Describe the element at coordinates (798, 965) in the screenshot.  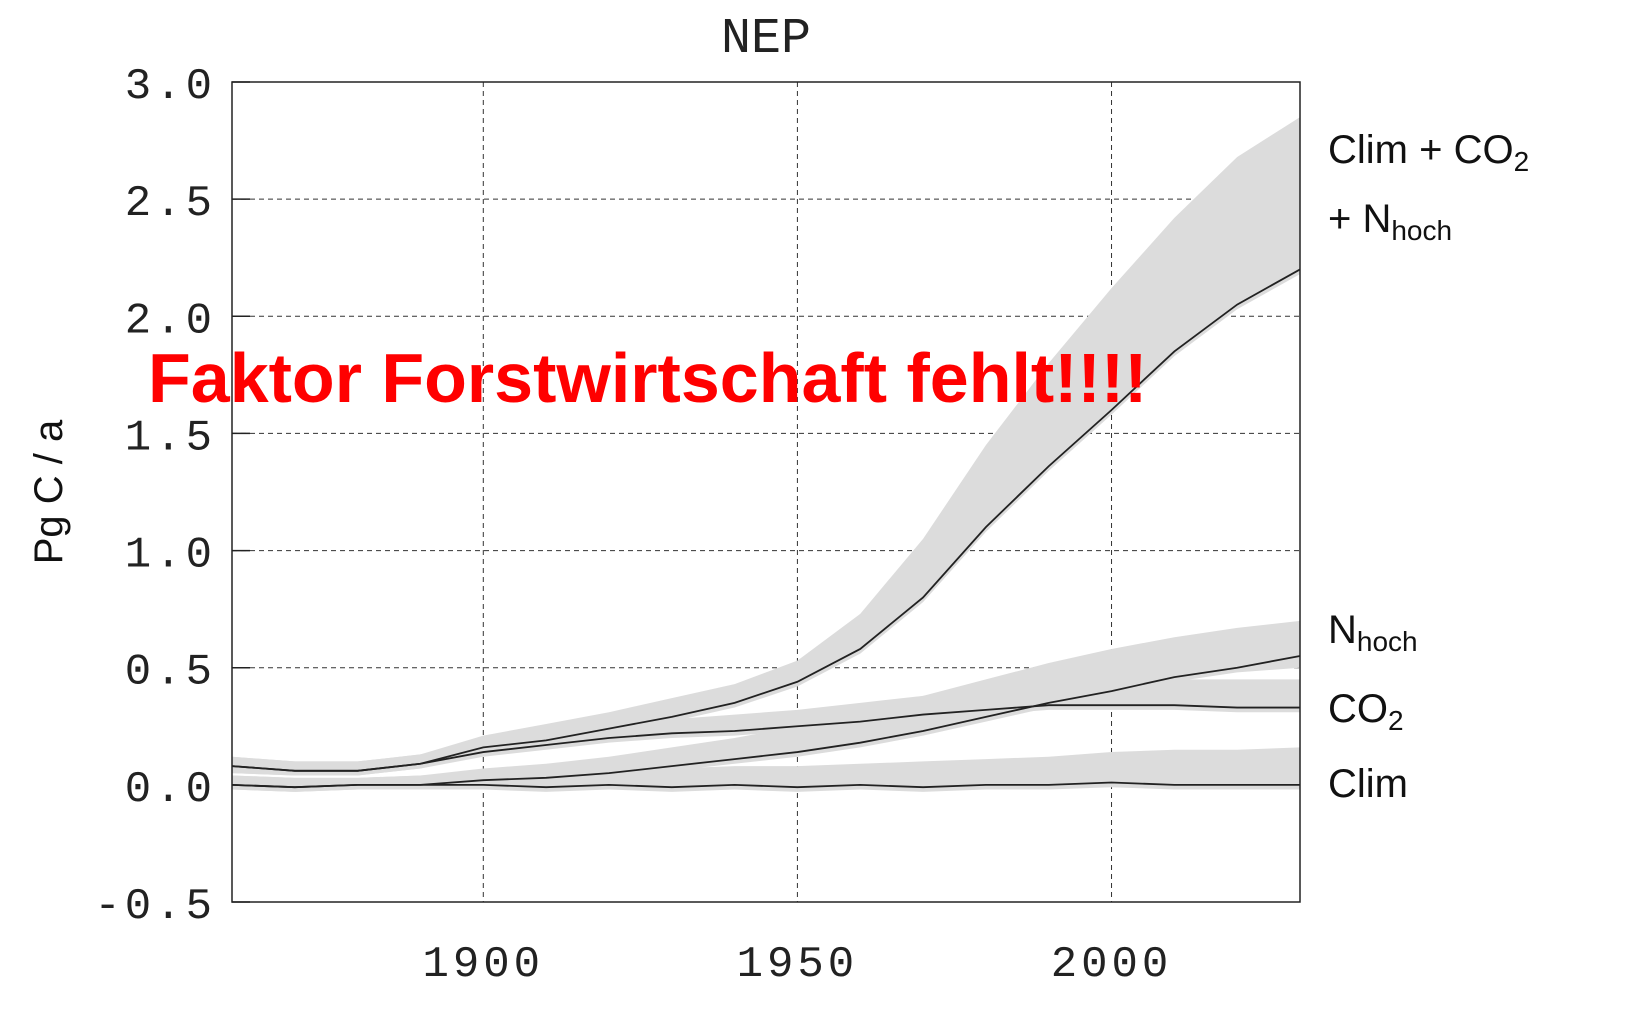
I see `x-tick-label: 1950` at that location.